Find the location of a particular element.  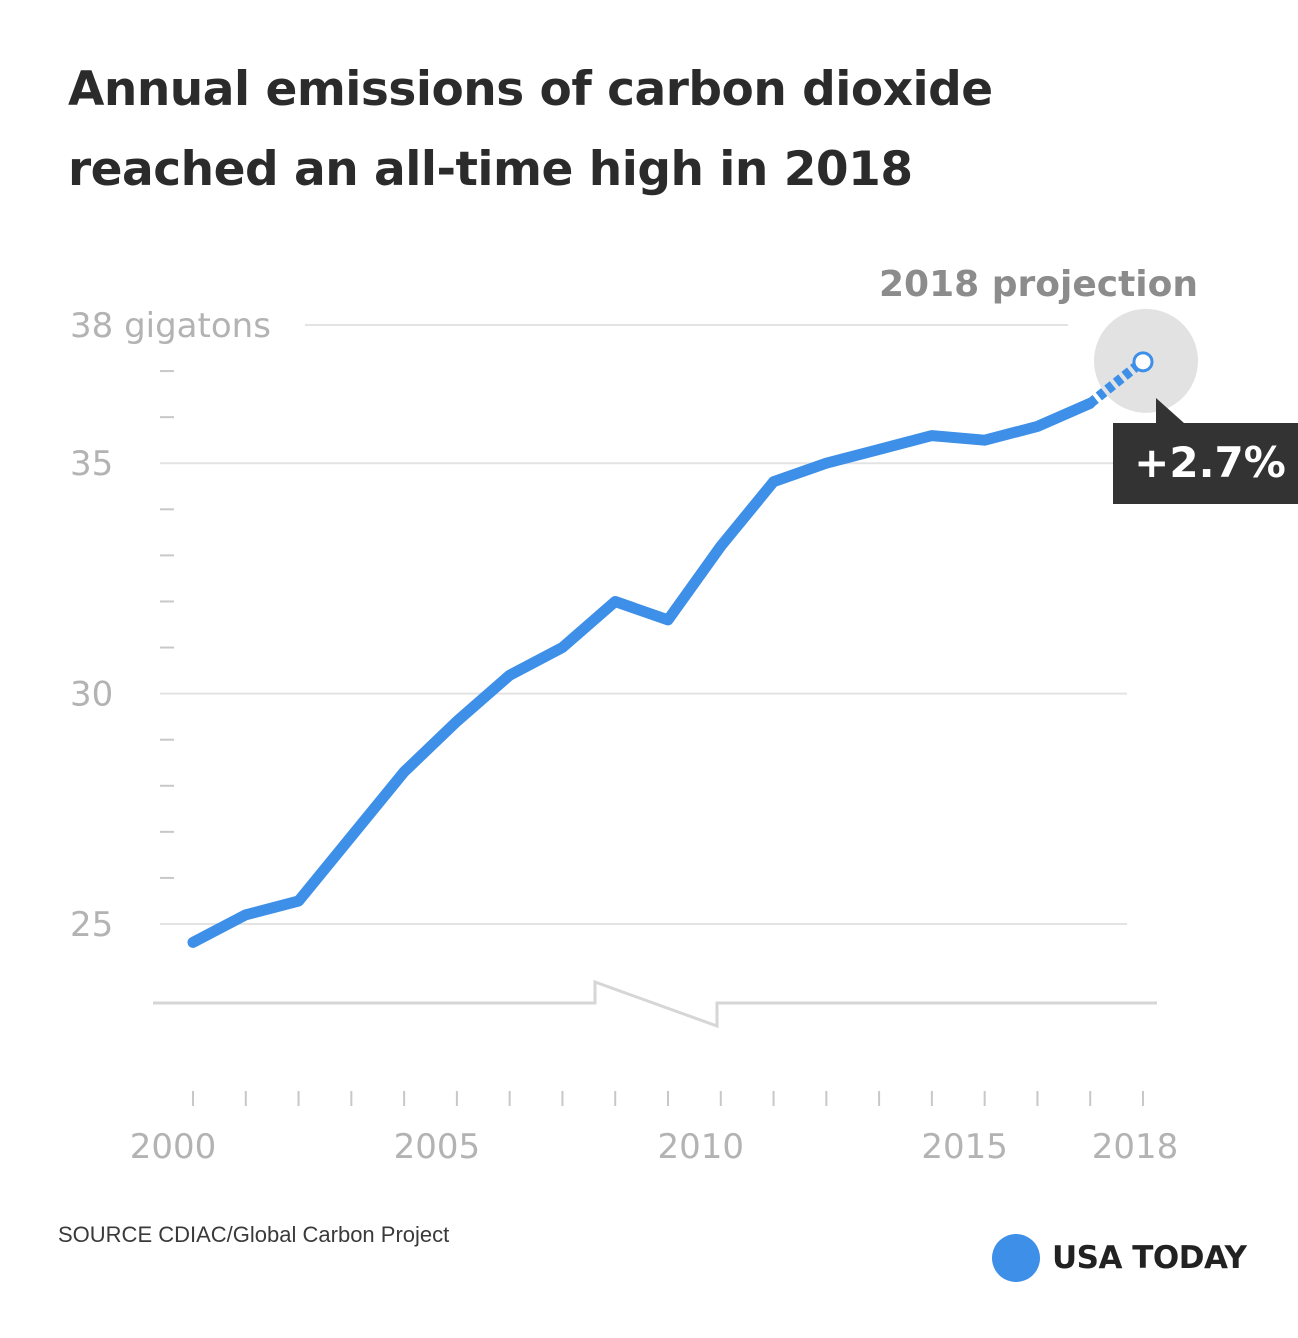

projection-line is located at coordinates (1114, 384).